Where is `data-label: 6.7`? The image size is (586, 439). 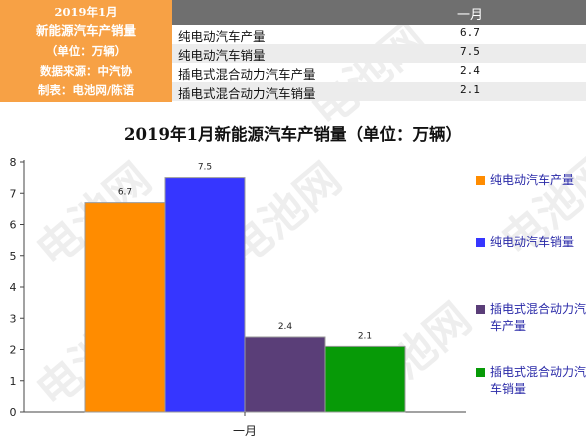
data-label: 6.7 is located at coordinates (125, 193).